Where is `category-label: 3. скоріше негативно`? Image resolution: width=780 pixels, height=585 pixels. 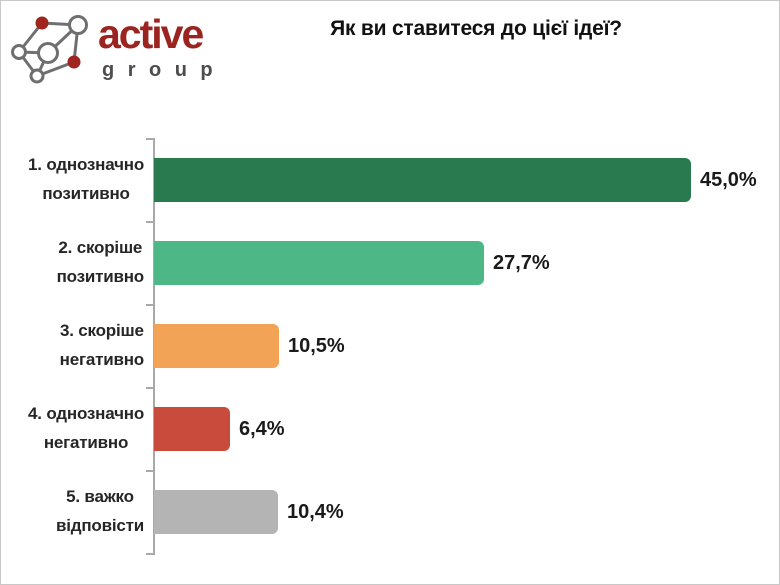 category-label: 3. скоріше негативно is located at coordinates (102, 345).